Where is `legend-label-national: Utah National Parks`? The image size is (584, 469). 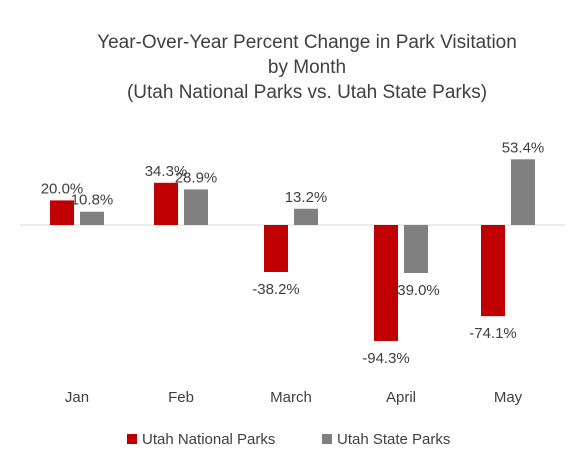 legend-label-national: Utah National Parks is located at coordinates (208, 439).